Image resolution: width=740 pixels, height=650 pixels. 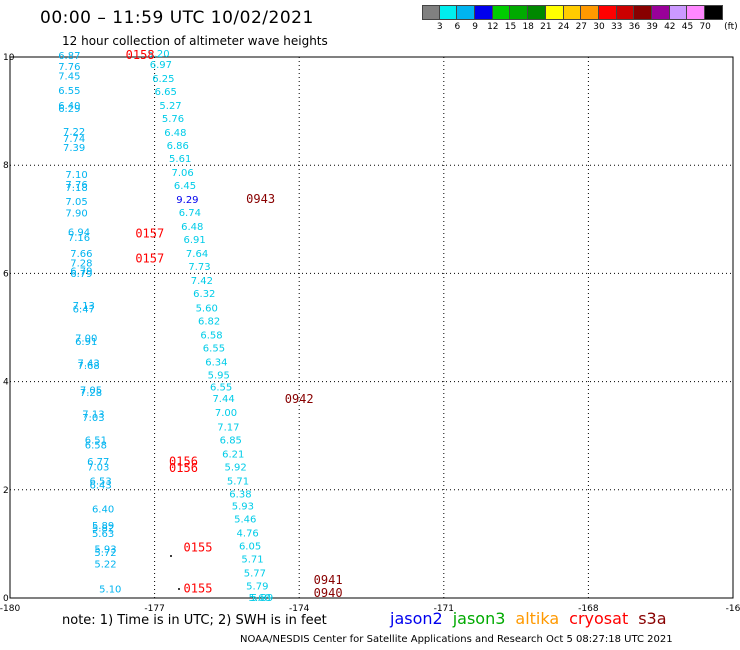 I want to click on legend-label: 24, so click(x=563, y=27).